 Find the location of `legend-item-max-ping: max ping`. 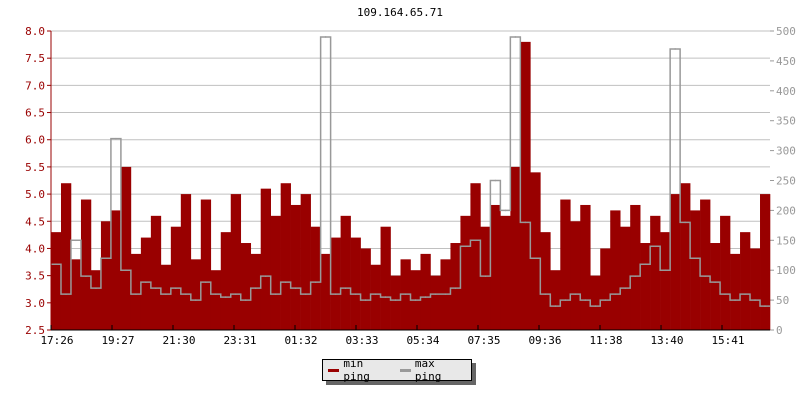

legend-item-max-ping: max ping is located at coordinates (432, 370).